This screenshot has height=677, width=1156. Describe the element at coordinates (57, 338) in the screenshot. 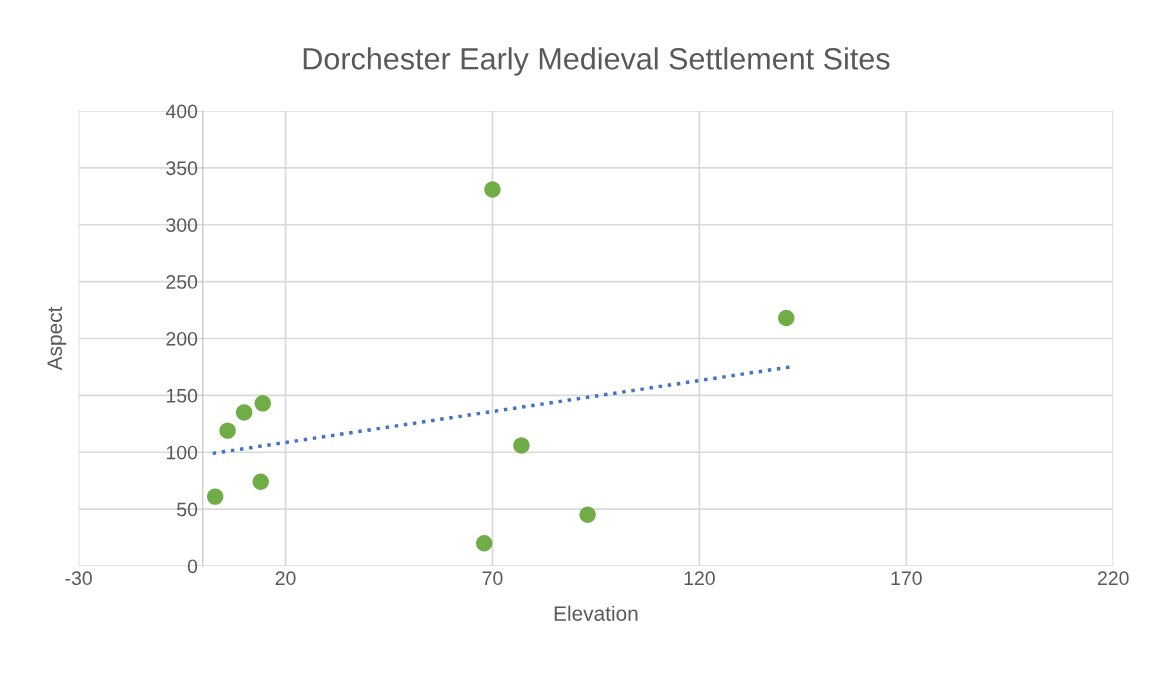

I see `y-axis-title: Aspect` at that location.